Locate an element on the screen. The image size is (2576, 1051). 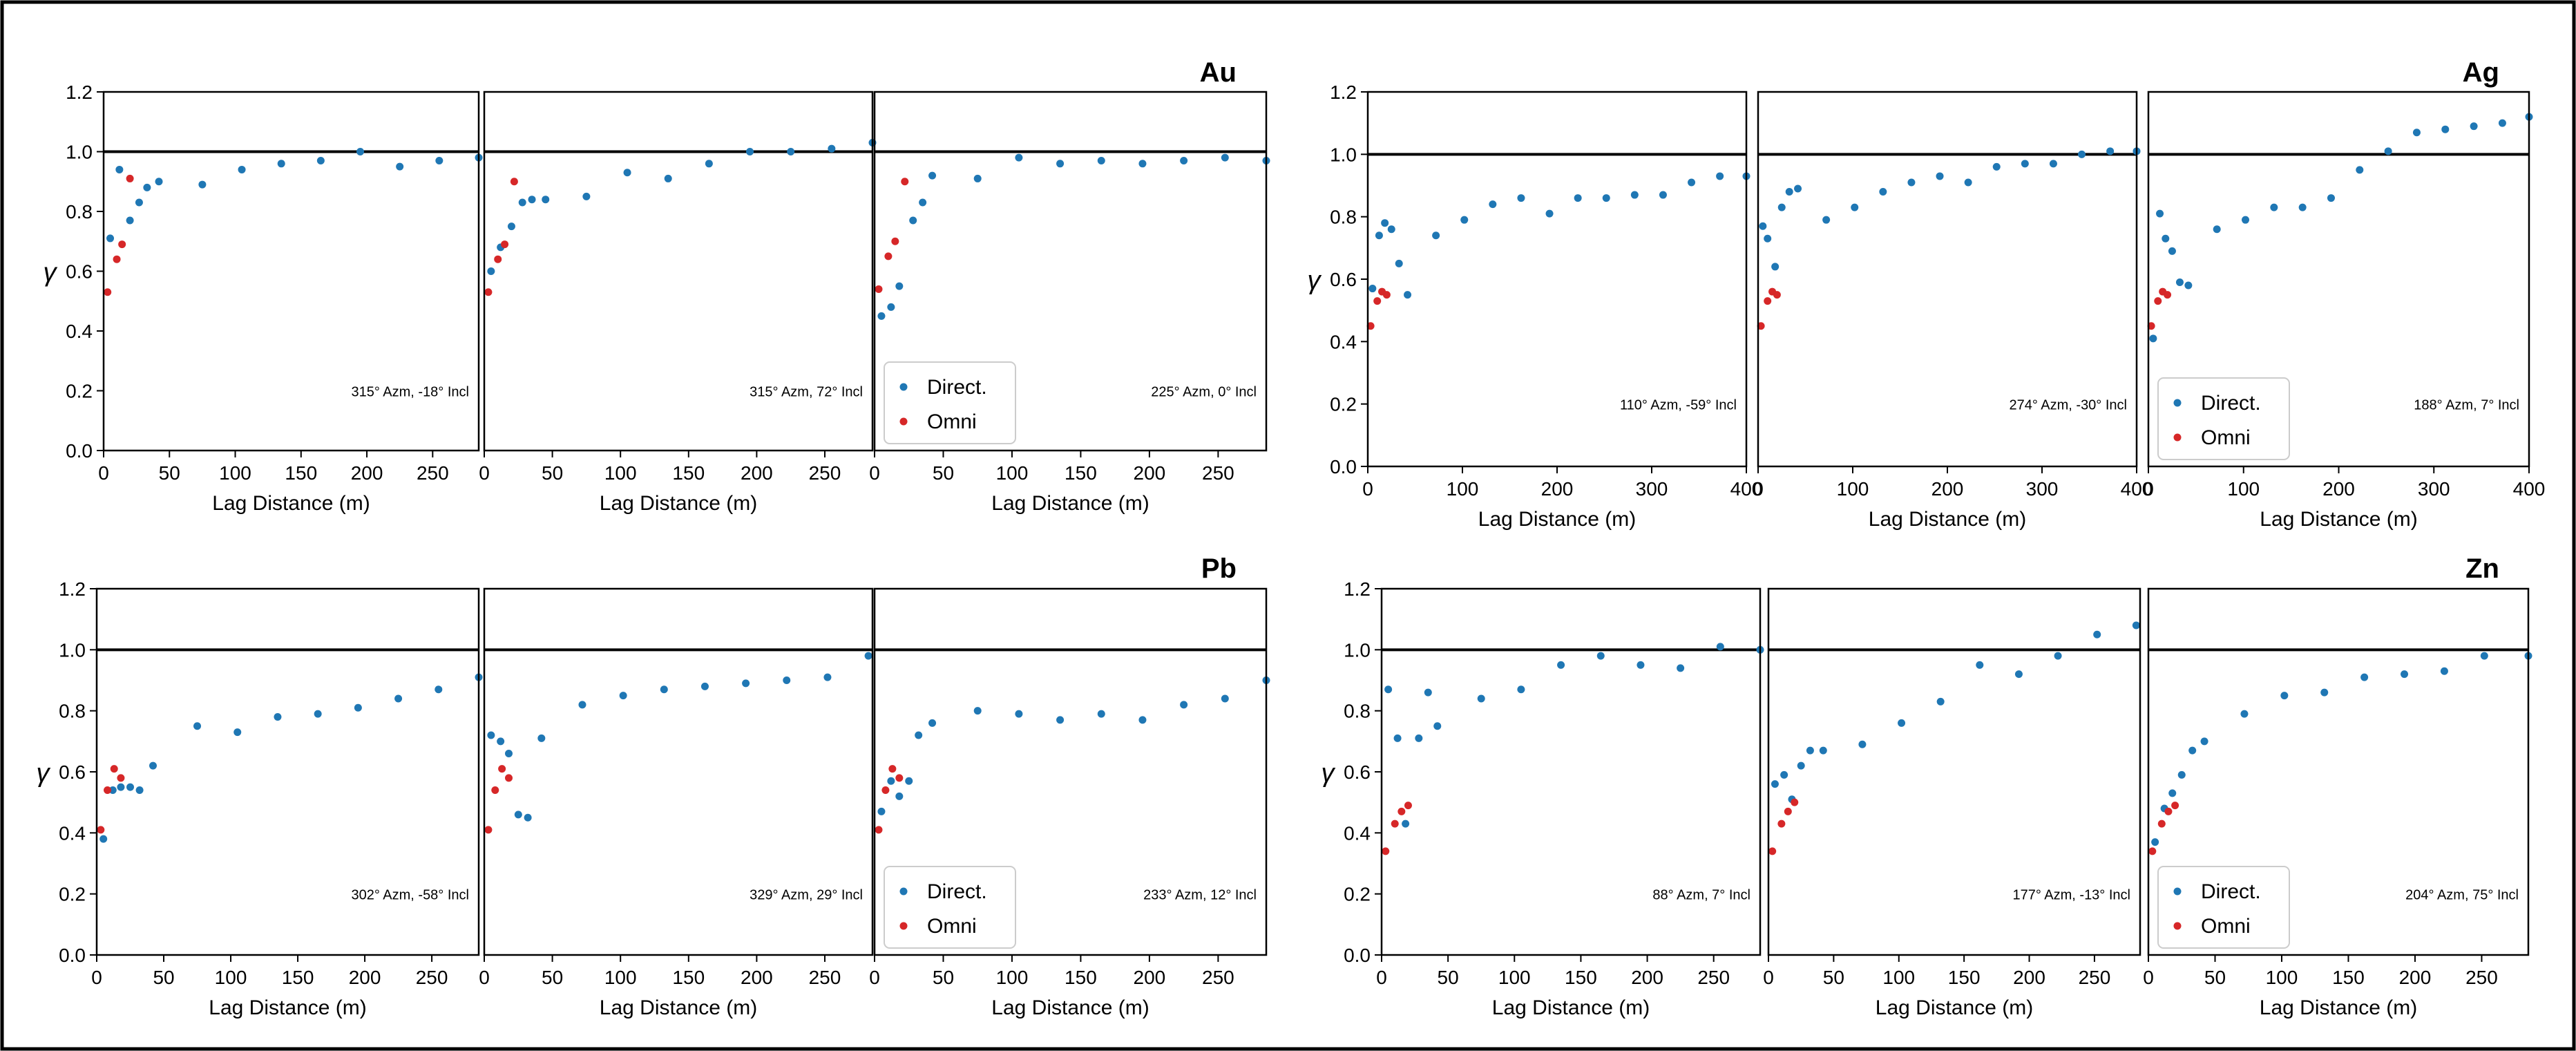
panel-annotation: 329° Azm, 29° Incl is located at coordinates (806, 895).